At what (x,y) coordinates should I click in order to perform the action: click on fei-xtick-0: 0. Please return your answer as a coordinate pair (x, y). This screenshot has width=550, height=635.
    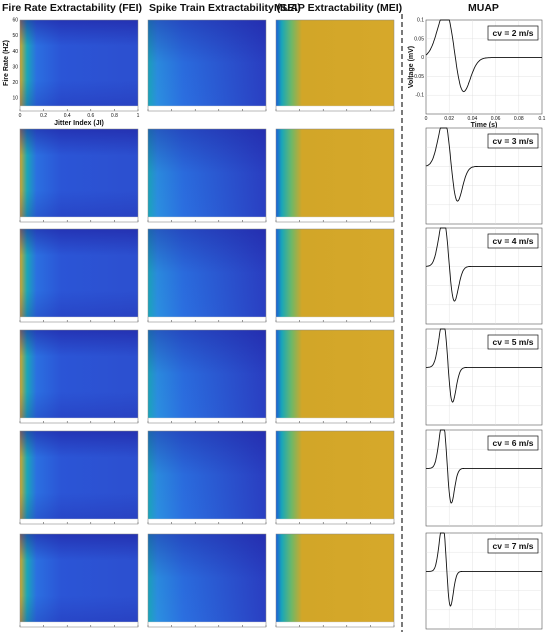
    Looking at the image, I should click on (20, 116).